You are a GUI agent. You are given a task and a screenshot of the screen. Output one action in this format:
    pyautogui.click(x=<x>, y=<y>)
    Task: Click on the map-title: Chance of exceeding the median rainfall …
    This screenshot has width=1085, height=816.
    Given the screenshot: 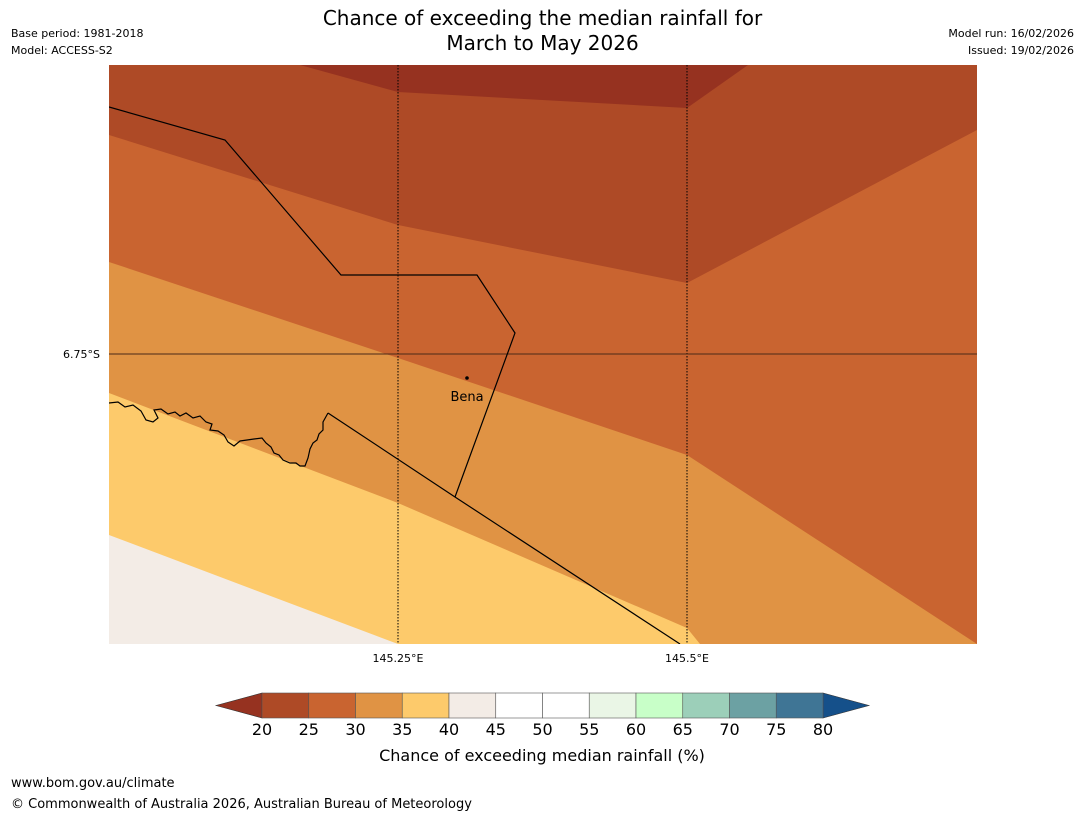 What is the action you would take?
    pyautogui.click(x=542, y=31)
    